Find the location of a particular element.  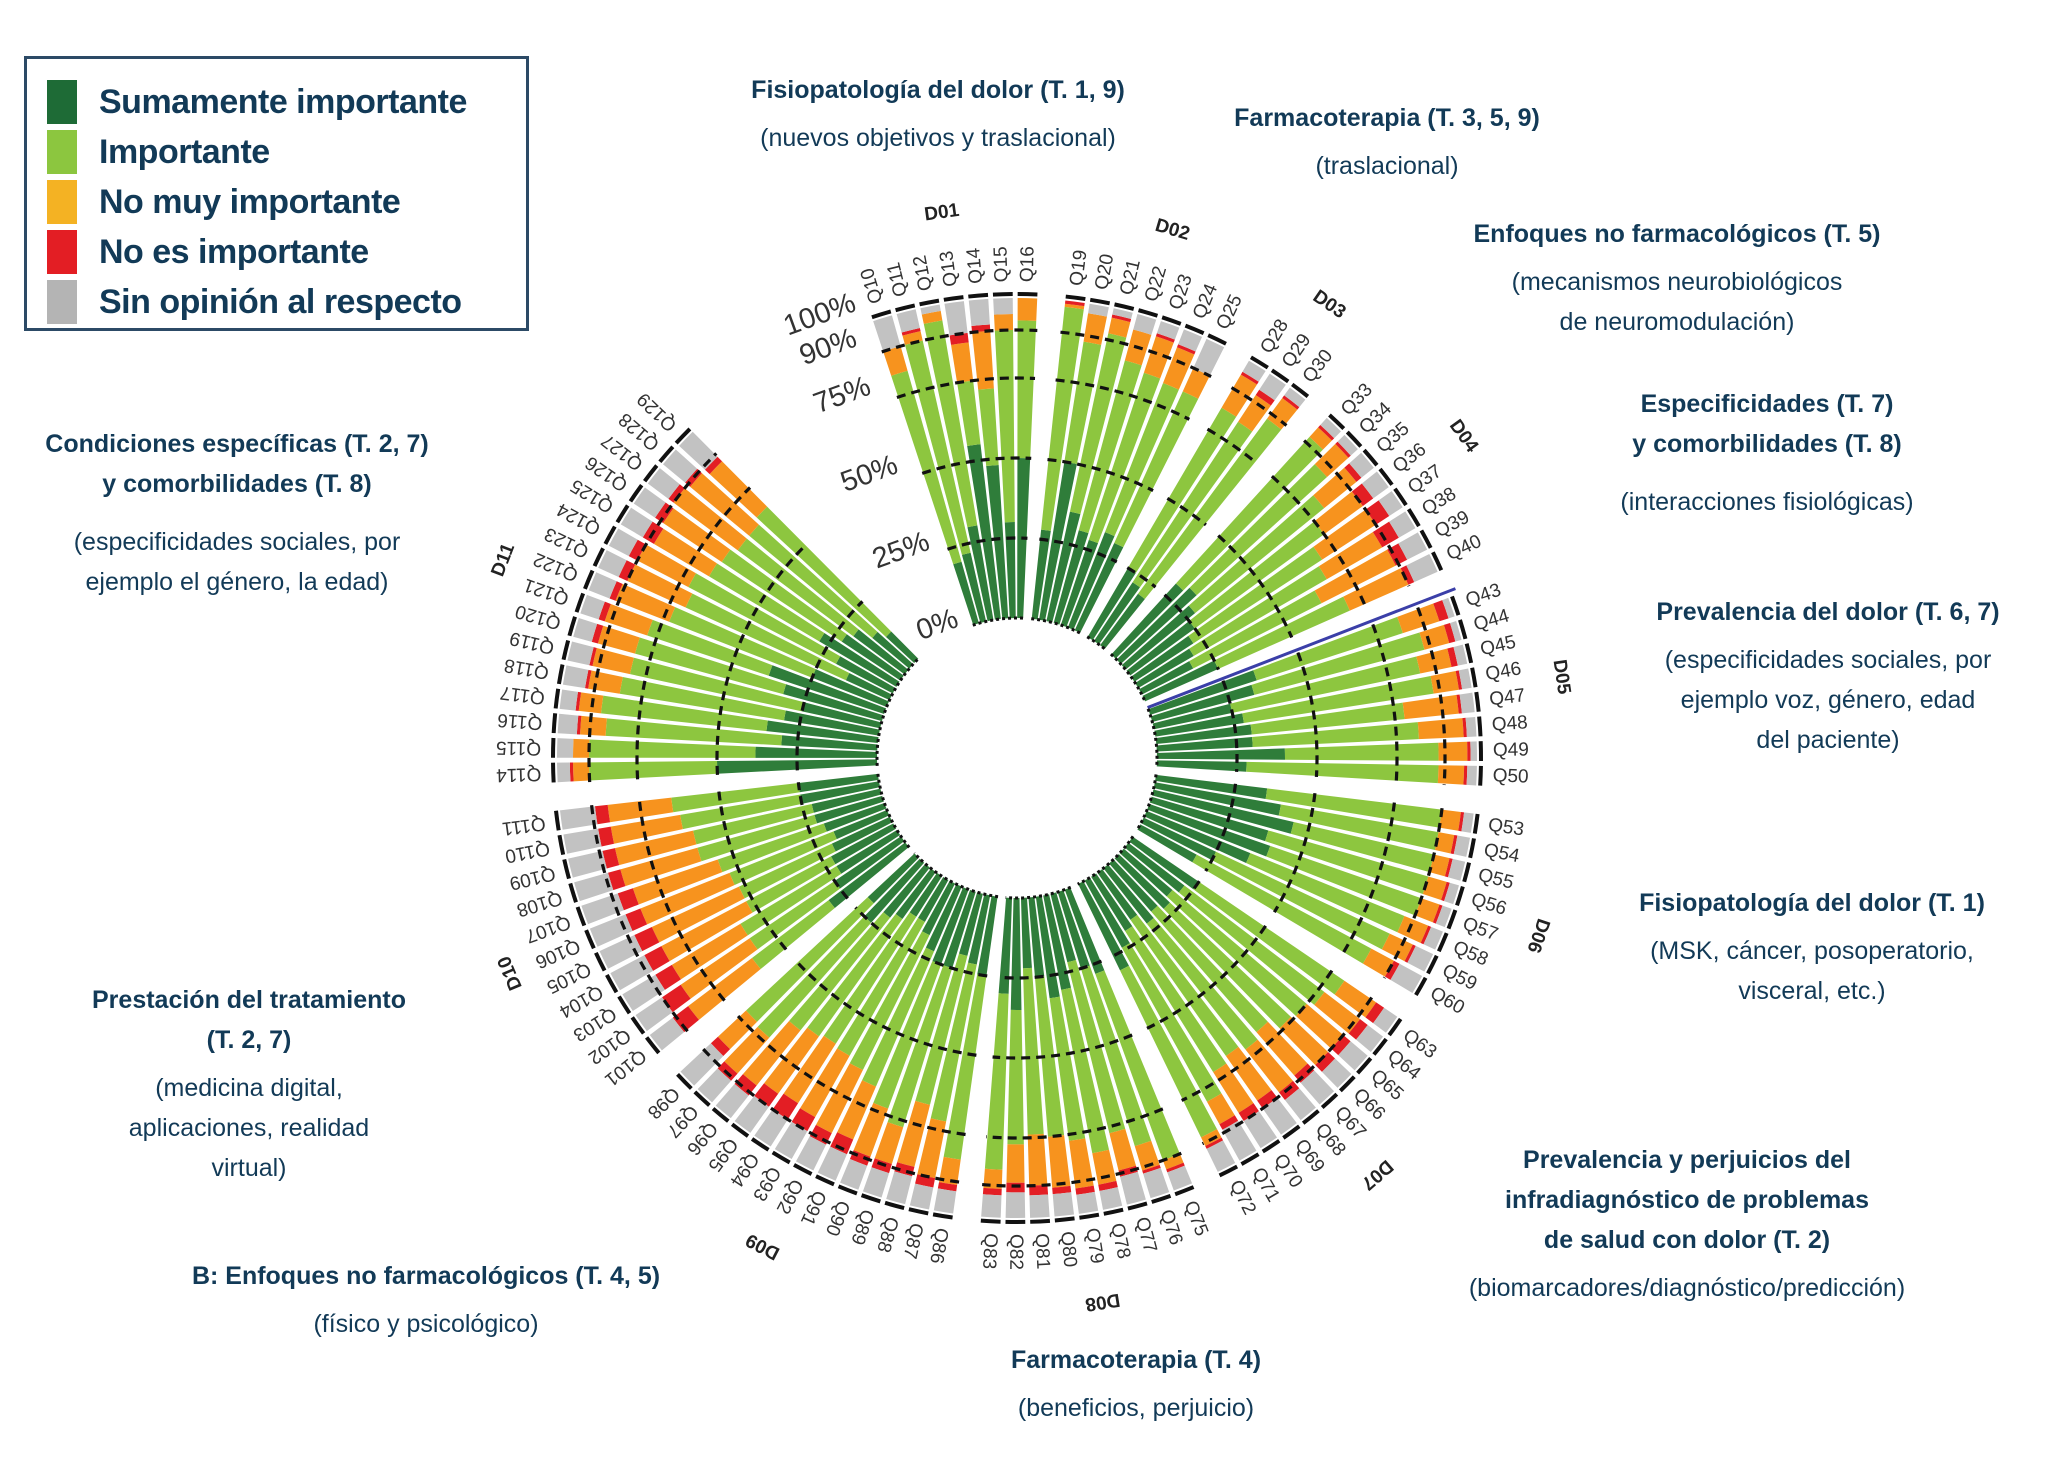

bar-segment-Q92-sumamente-importante is located at coordinates (939, 908).